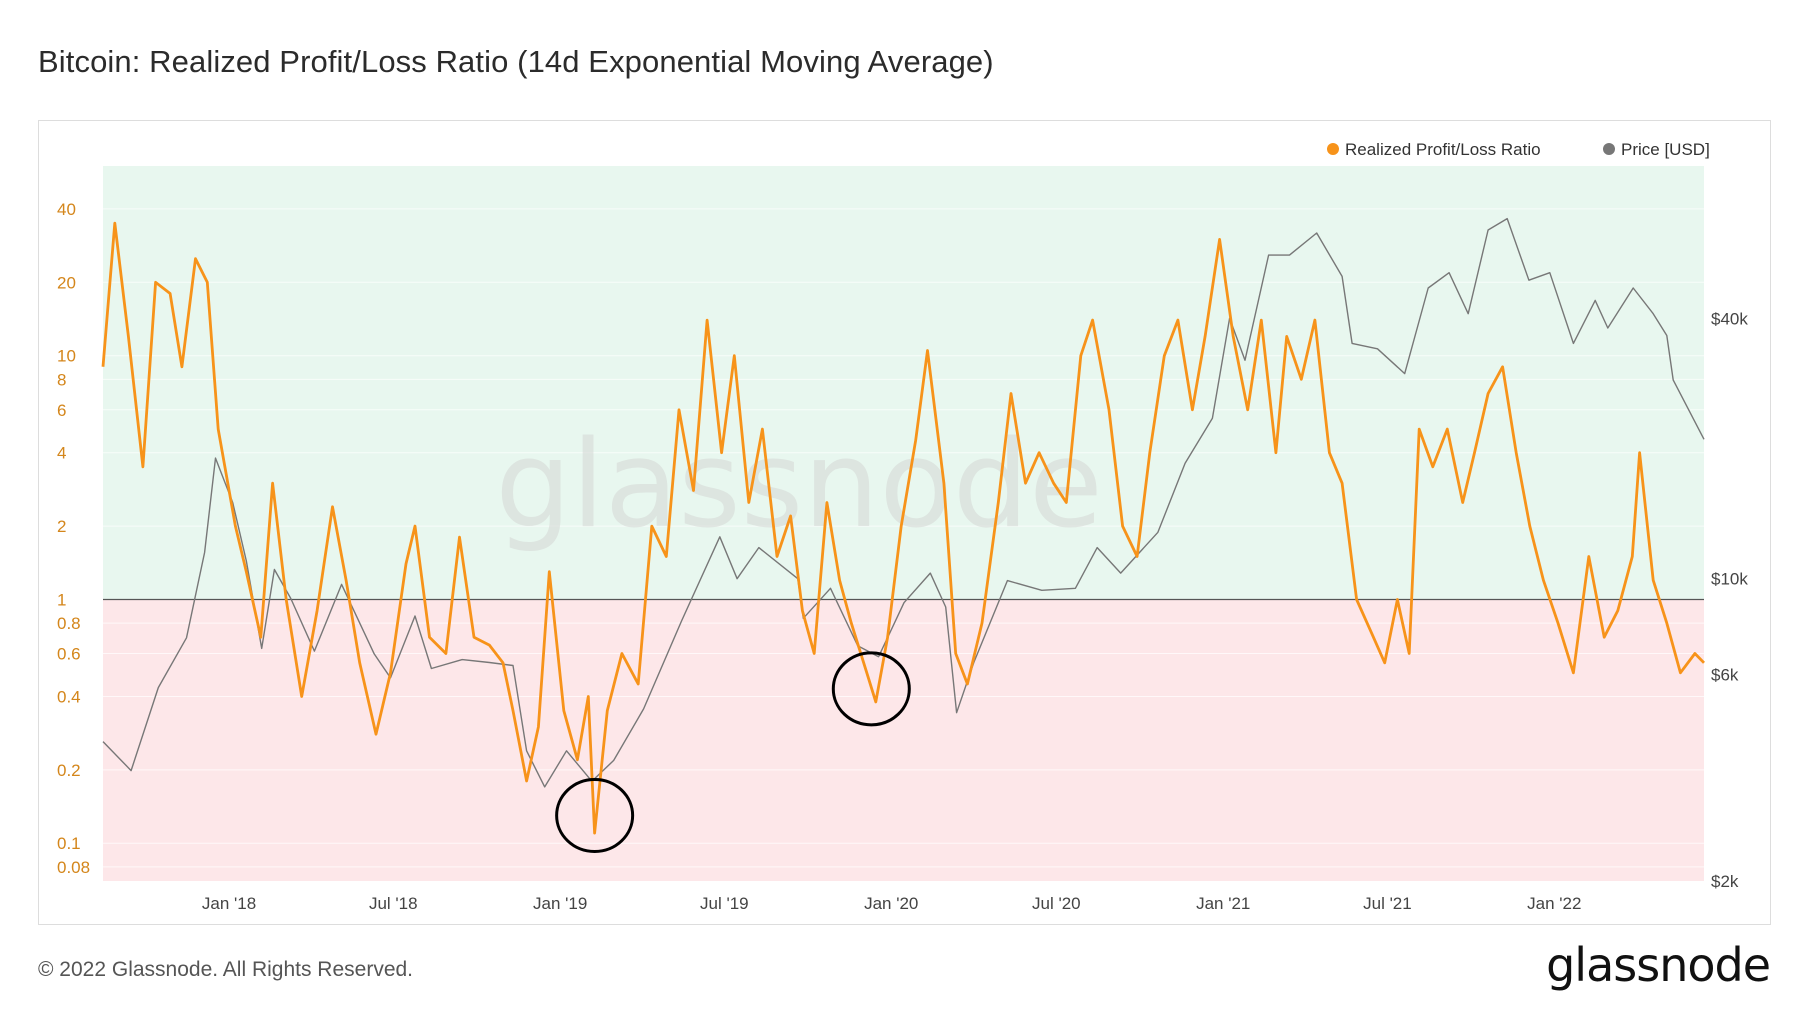  Describe the element at coordinates (61, 453) in the screenshot. I see `left-axis-tick-label: 4` at that location.